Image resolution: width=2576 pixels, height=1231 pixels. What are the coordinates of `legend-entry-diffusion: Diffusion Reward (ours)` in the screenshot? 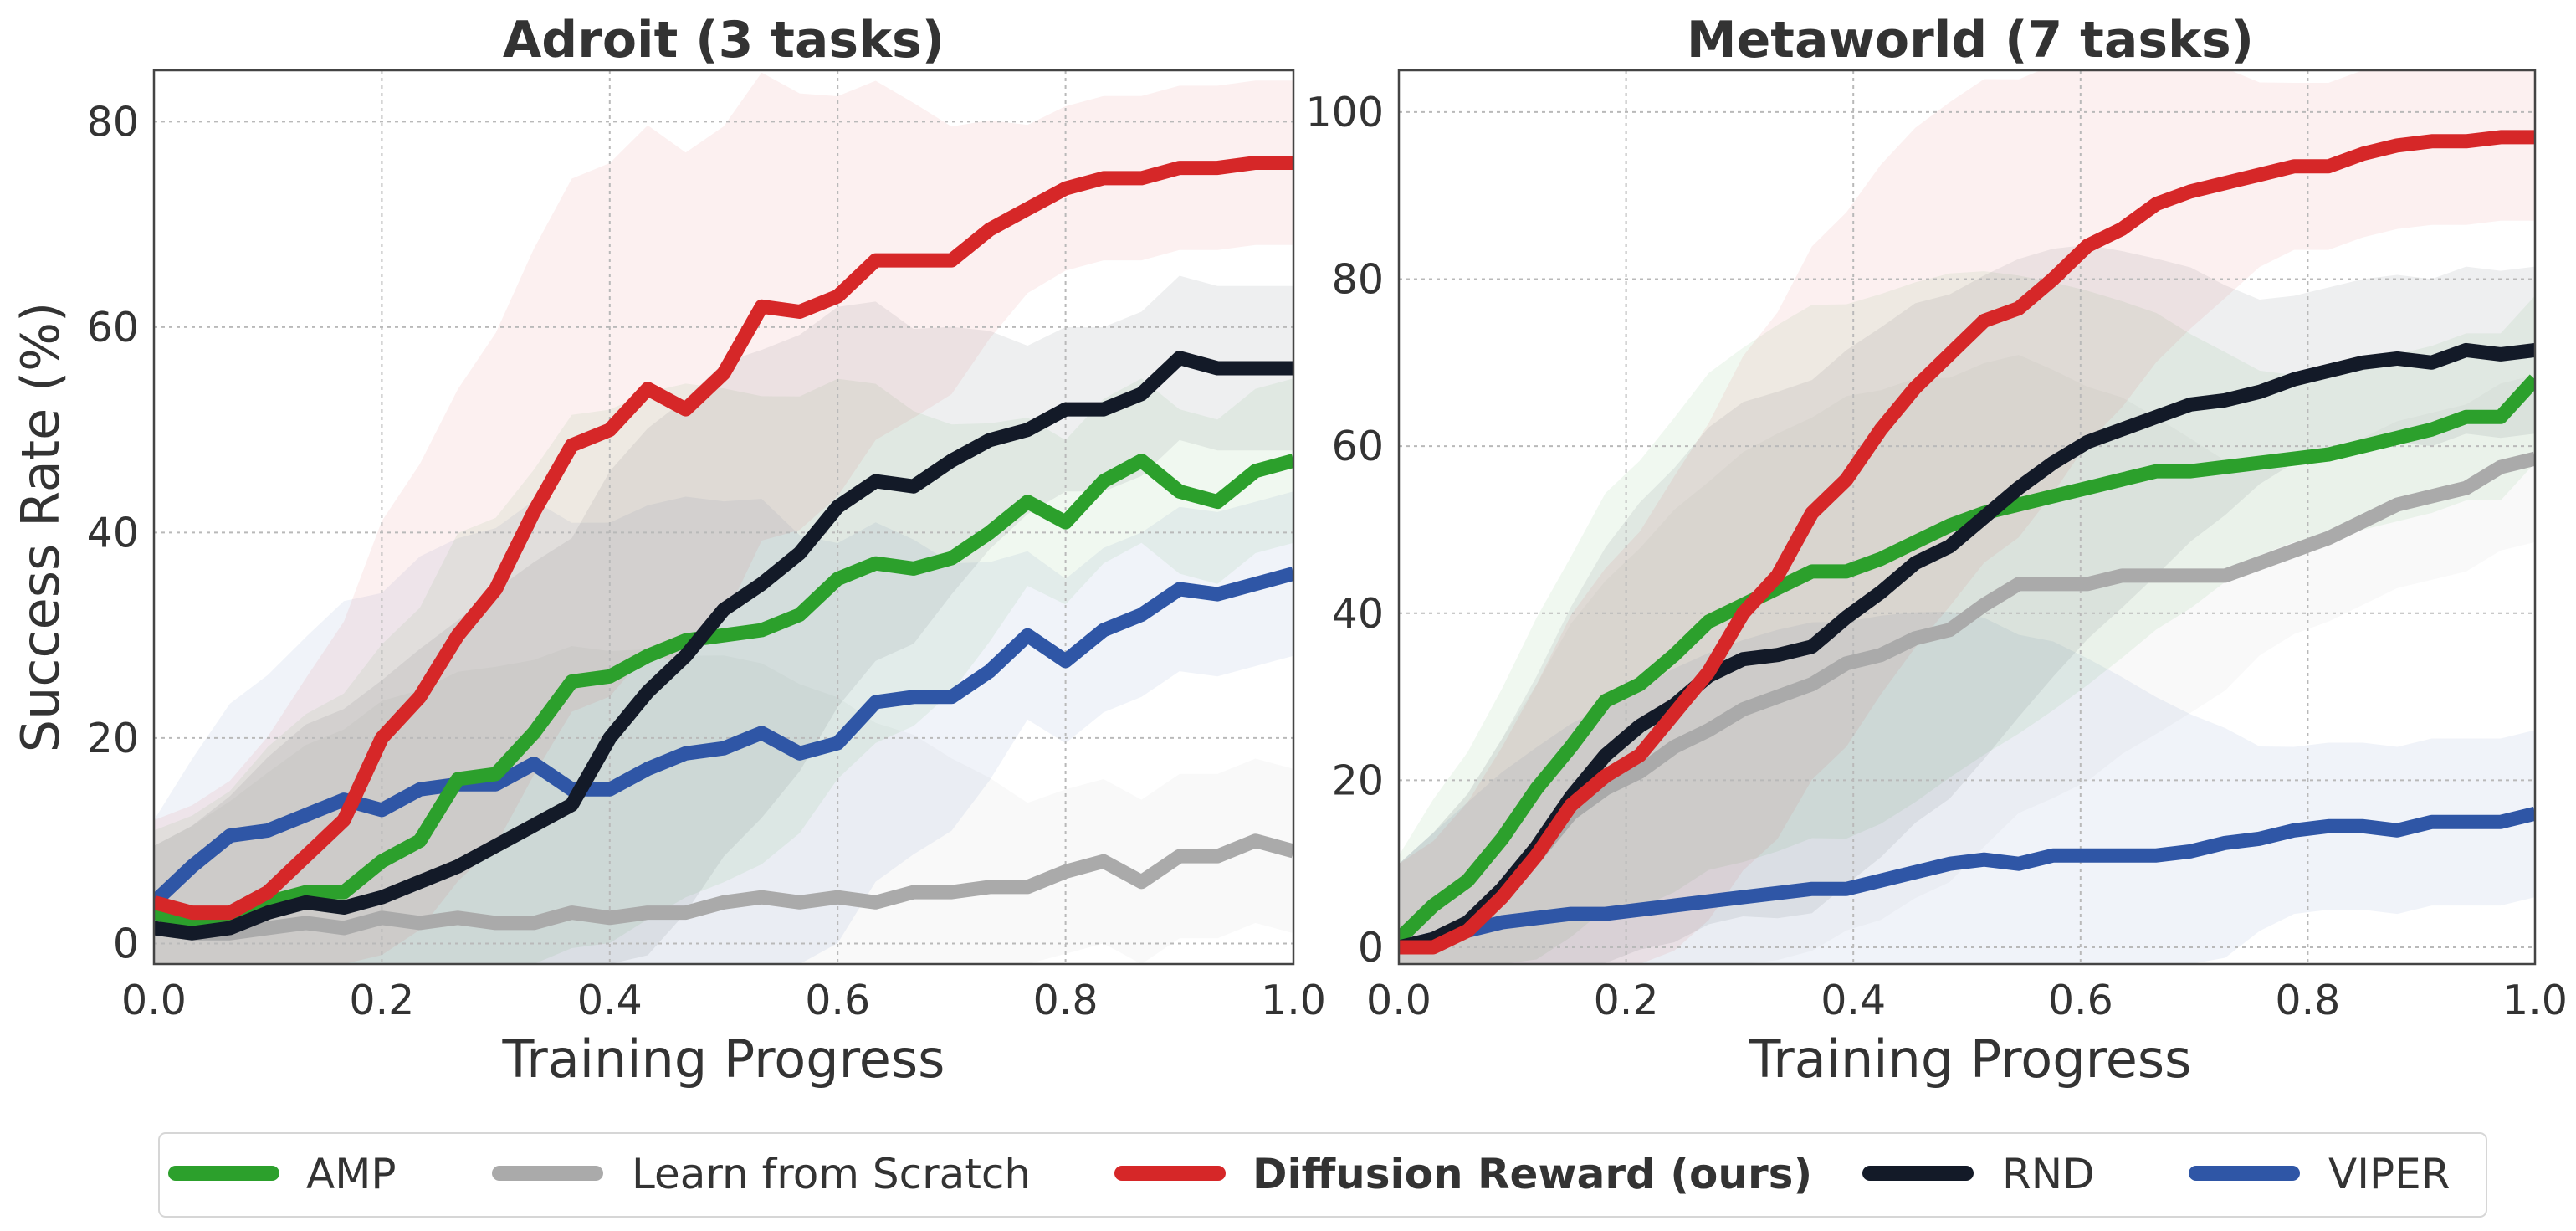 It's located at (1463, 1174).